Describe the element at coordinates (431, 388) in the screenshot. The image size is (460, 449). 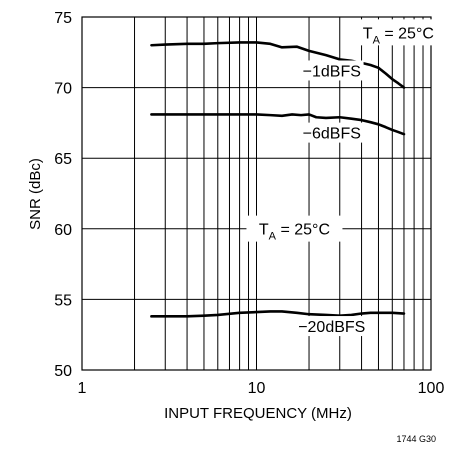
I see `x-tick-label: 100` at that location.